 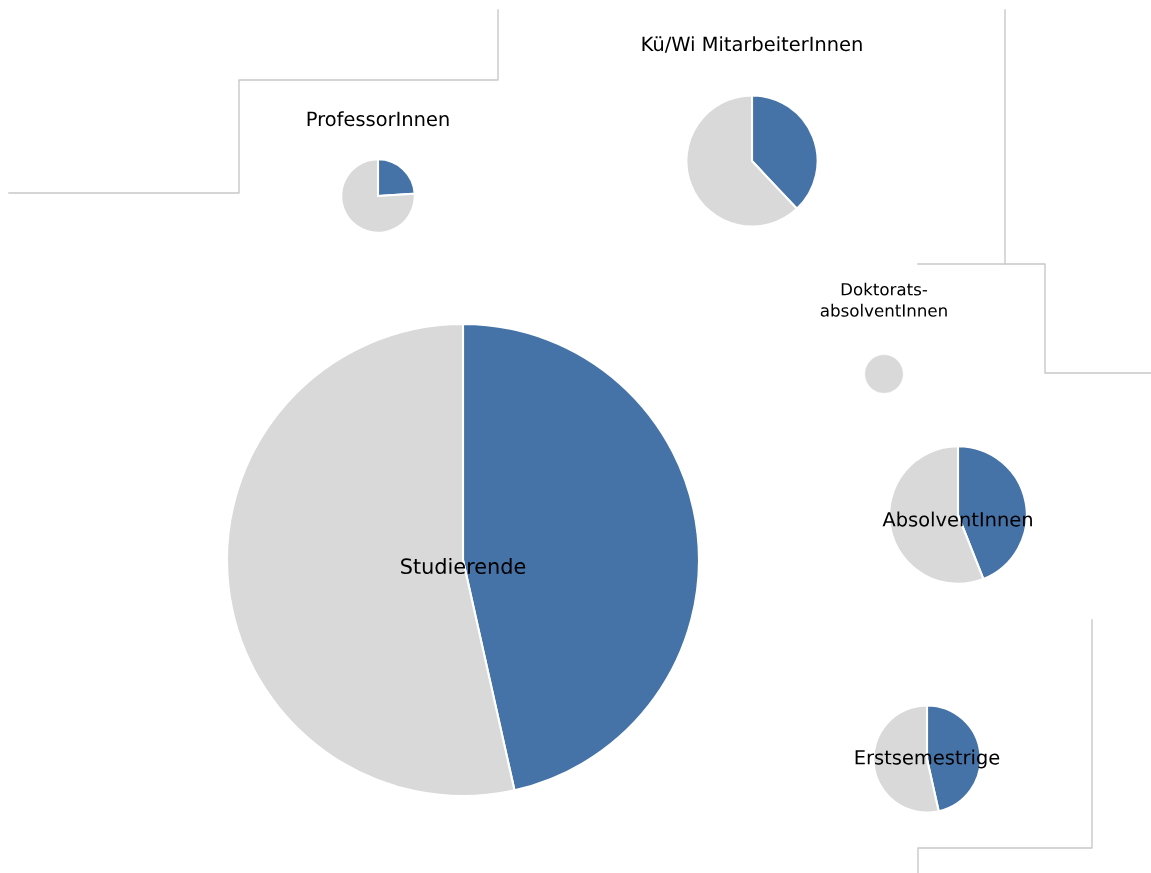 I want to click on pie-slice, so click(x=378, y=196).